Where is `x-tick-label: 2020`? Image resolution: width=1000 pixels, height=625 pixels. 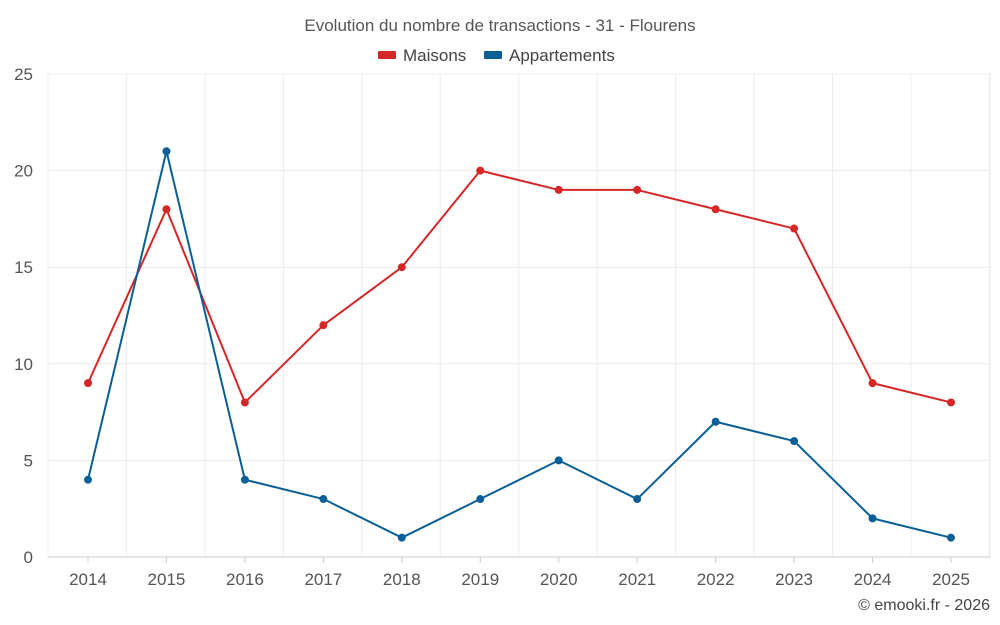
x-tick-label: 2020 is located at coordinates (559, 579).